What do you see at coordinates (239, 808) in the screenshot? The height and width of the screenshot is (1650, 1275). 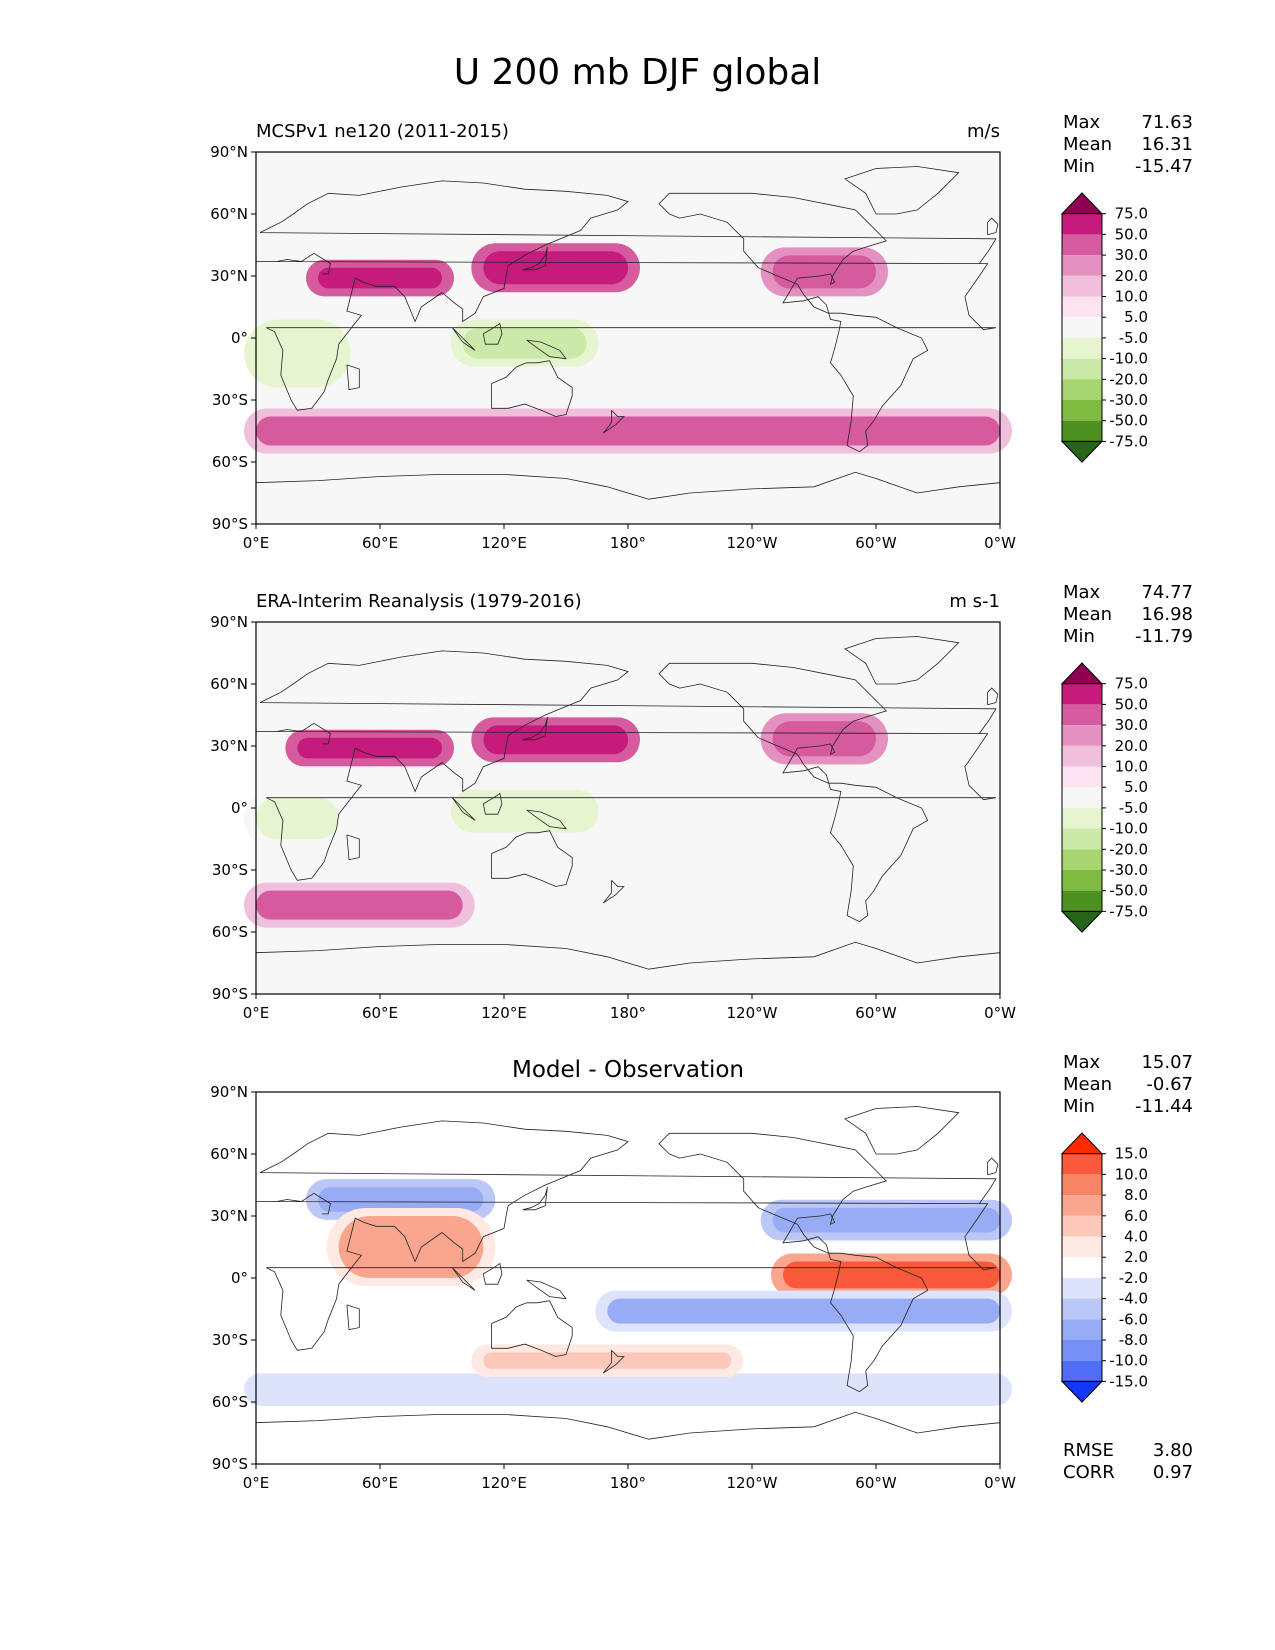 I see `lat-tick-label: 0°` at bounding box center [239, 808].